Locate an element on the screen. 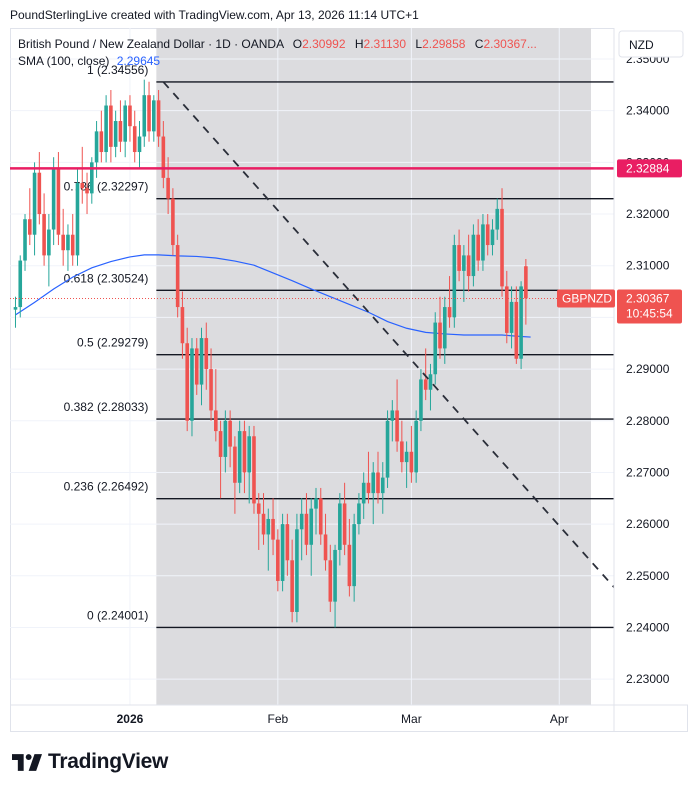  legend-sma-label: SMA (100, close) is located at coordinates (64, 61).